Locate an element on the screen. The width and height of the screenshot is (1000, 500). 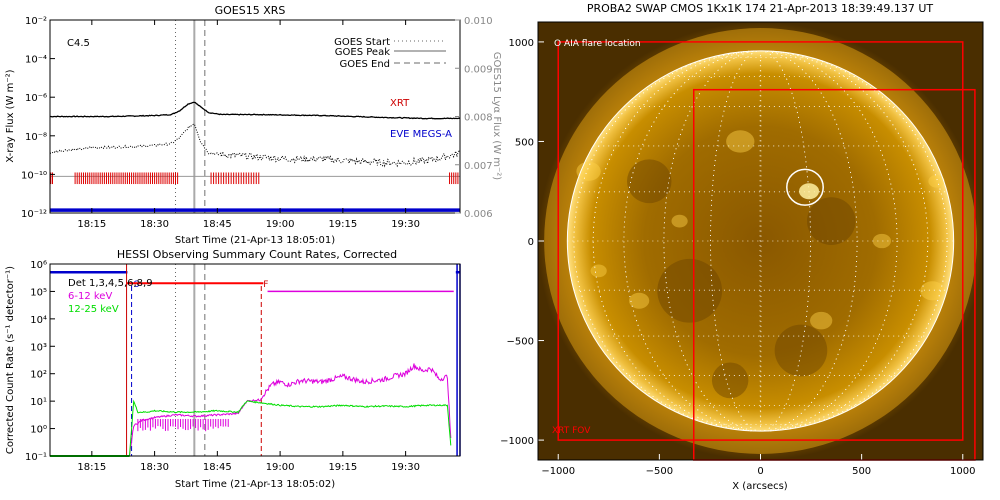
hessi-xlabel: Start Time (21-Apr-13 18:05:02) is located at coordinates (255, 484).